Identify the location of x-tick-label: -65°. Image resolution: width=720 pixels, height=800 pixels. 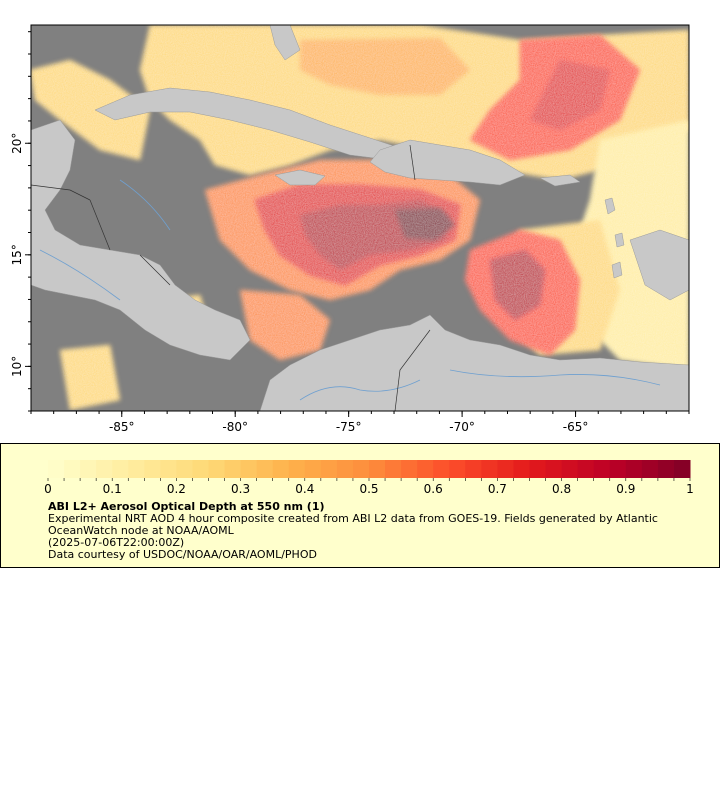
(576, 427).